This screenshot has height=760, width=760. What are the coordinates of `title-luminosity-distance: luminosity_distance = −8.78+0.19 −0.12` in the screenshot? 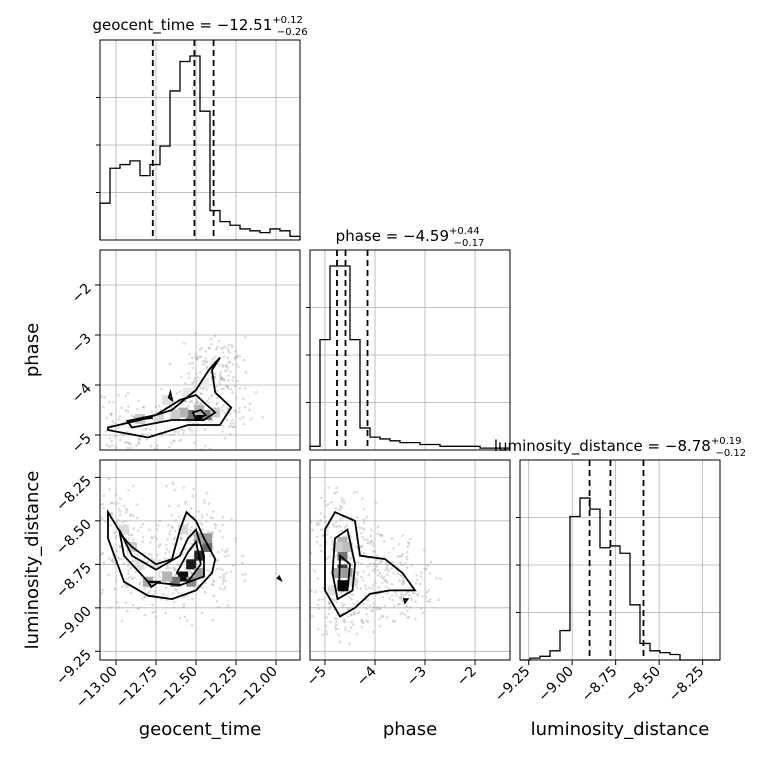 It's located at (620, 447).